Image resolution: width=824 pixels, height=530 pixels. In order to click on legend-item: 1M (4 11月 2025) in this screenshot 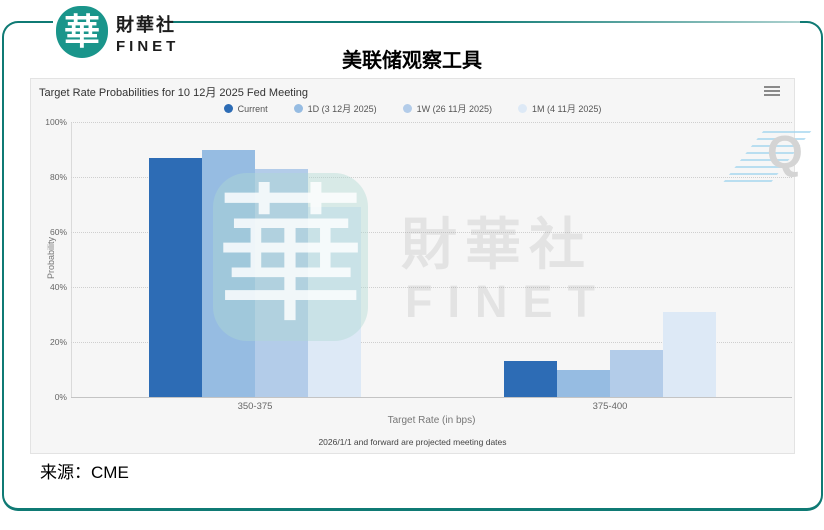, I will do `click(559, 108)`.